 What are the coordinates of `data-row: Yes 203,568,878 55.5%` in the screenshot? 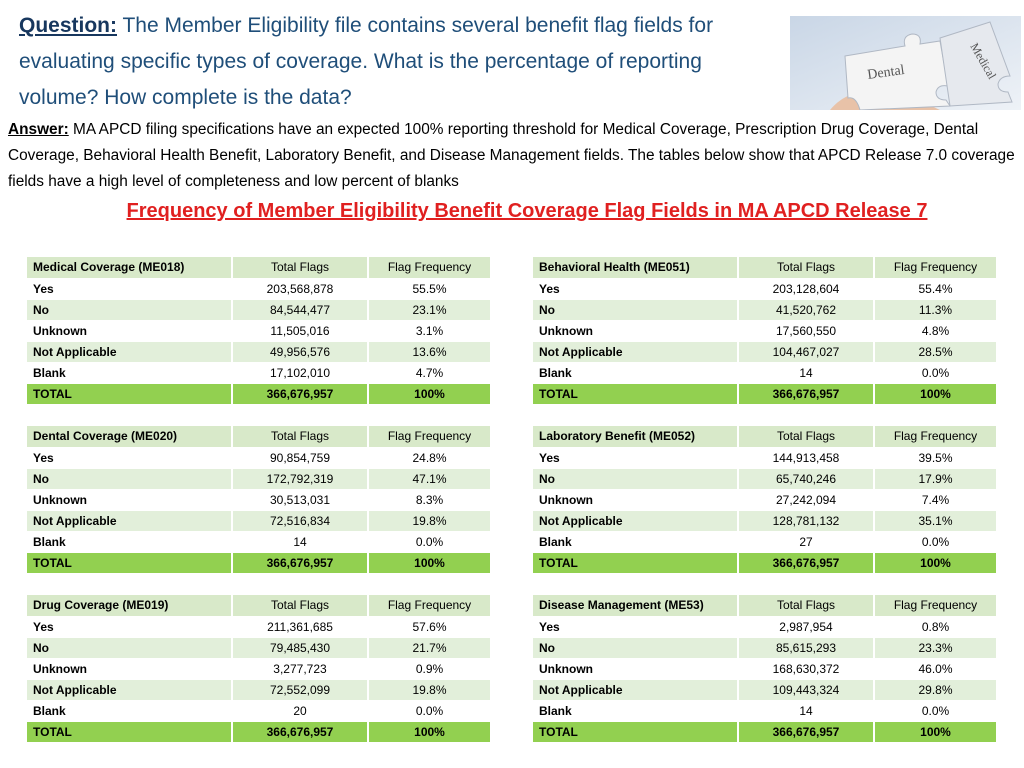 It's located at (258, 289).